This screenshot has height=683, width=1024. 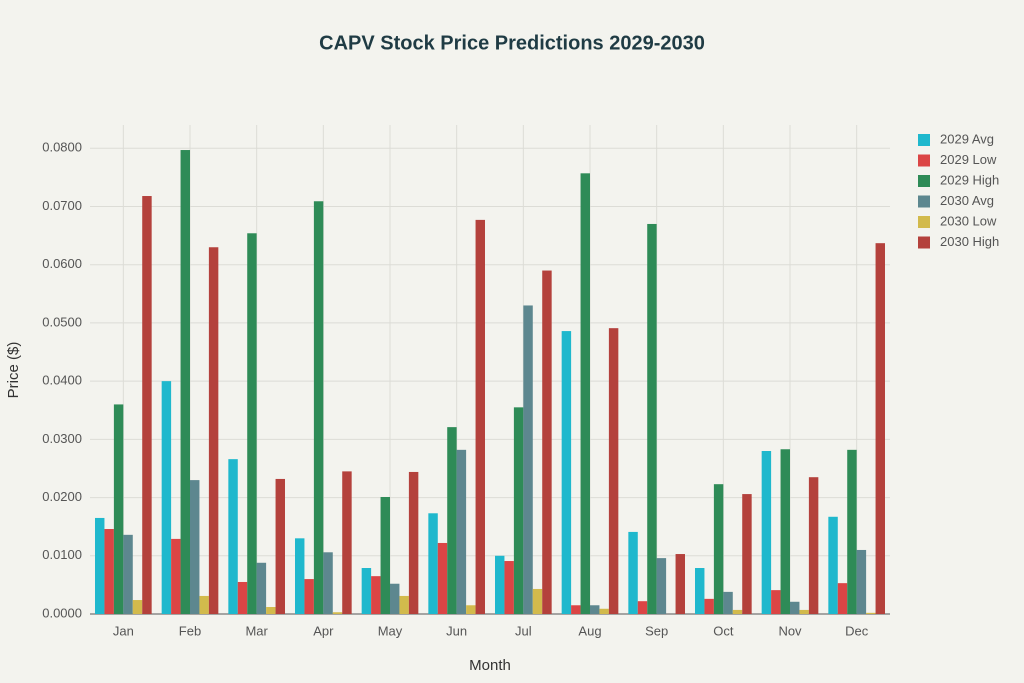 What do you see at coordinates (490, 665) in the screenshot?
I see `x-axis-title: Month` at bounding box center [490, 665].